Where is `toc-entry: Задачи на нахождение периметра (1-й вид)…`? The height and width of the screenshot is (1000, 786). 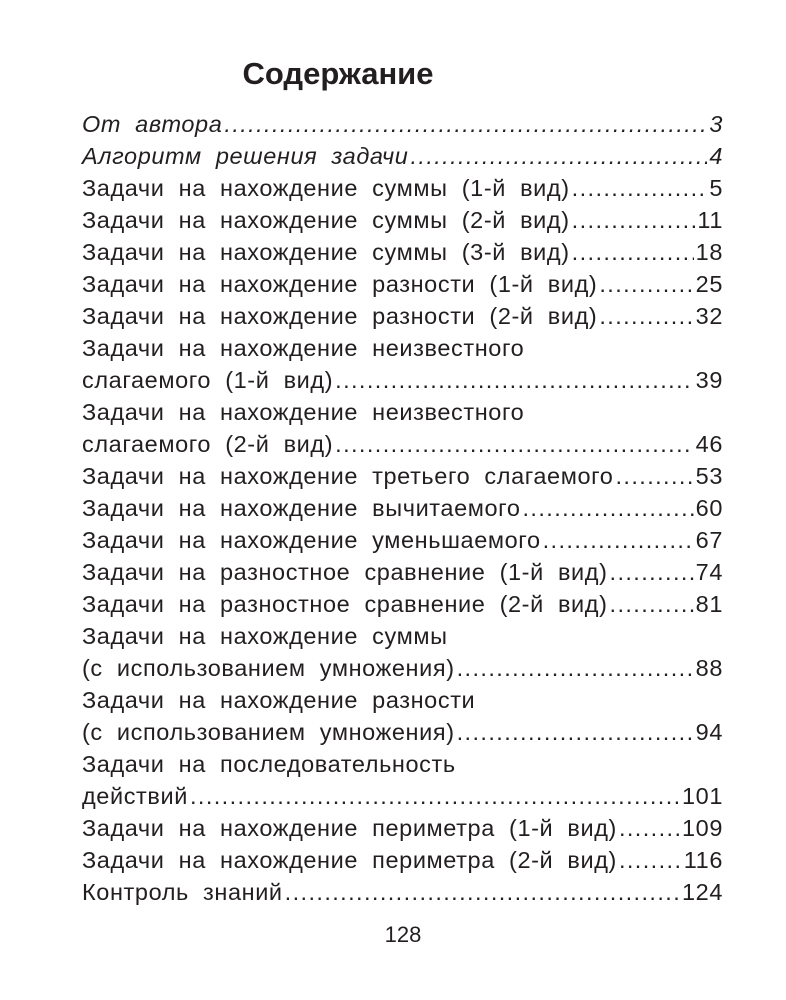 toc-entry: Задачи на нахождение периметра (1-й вид)… is located at coordinates (402, 828).